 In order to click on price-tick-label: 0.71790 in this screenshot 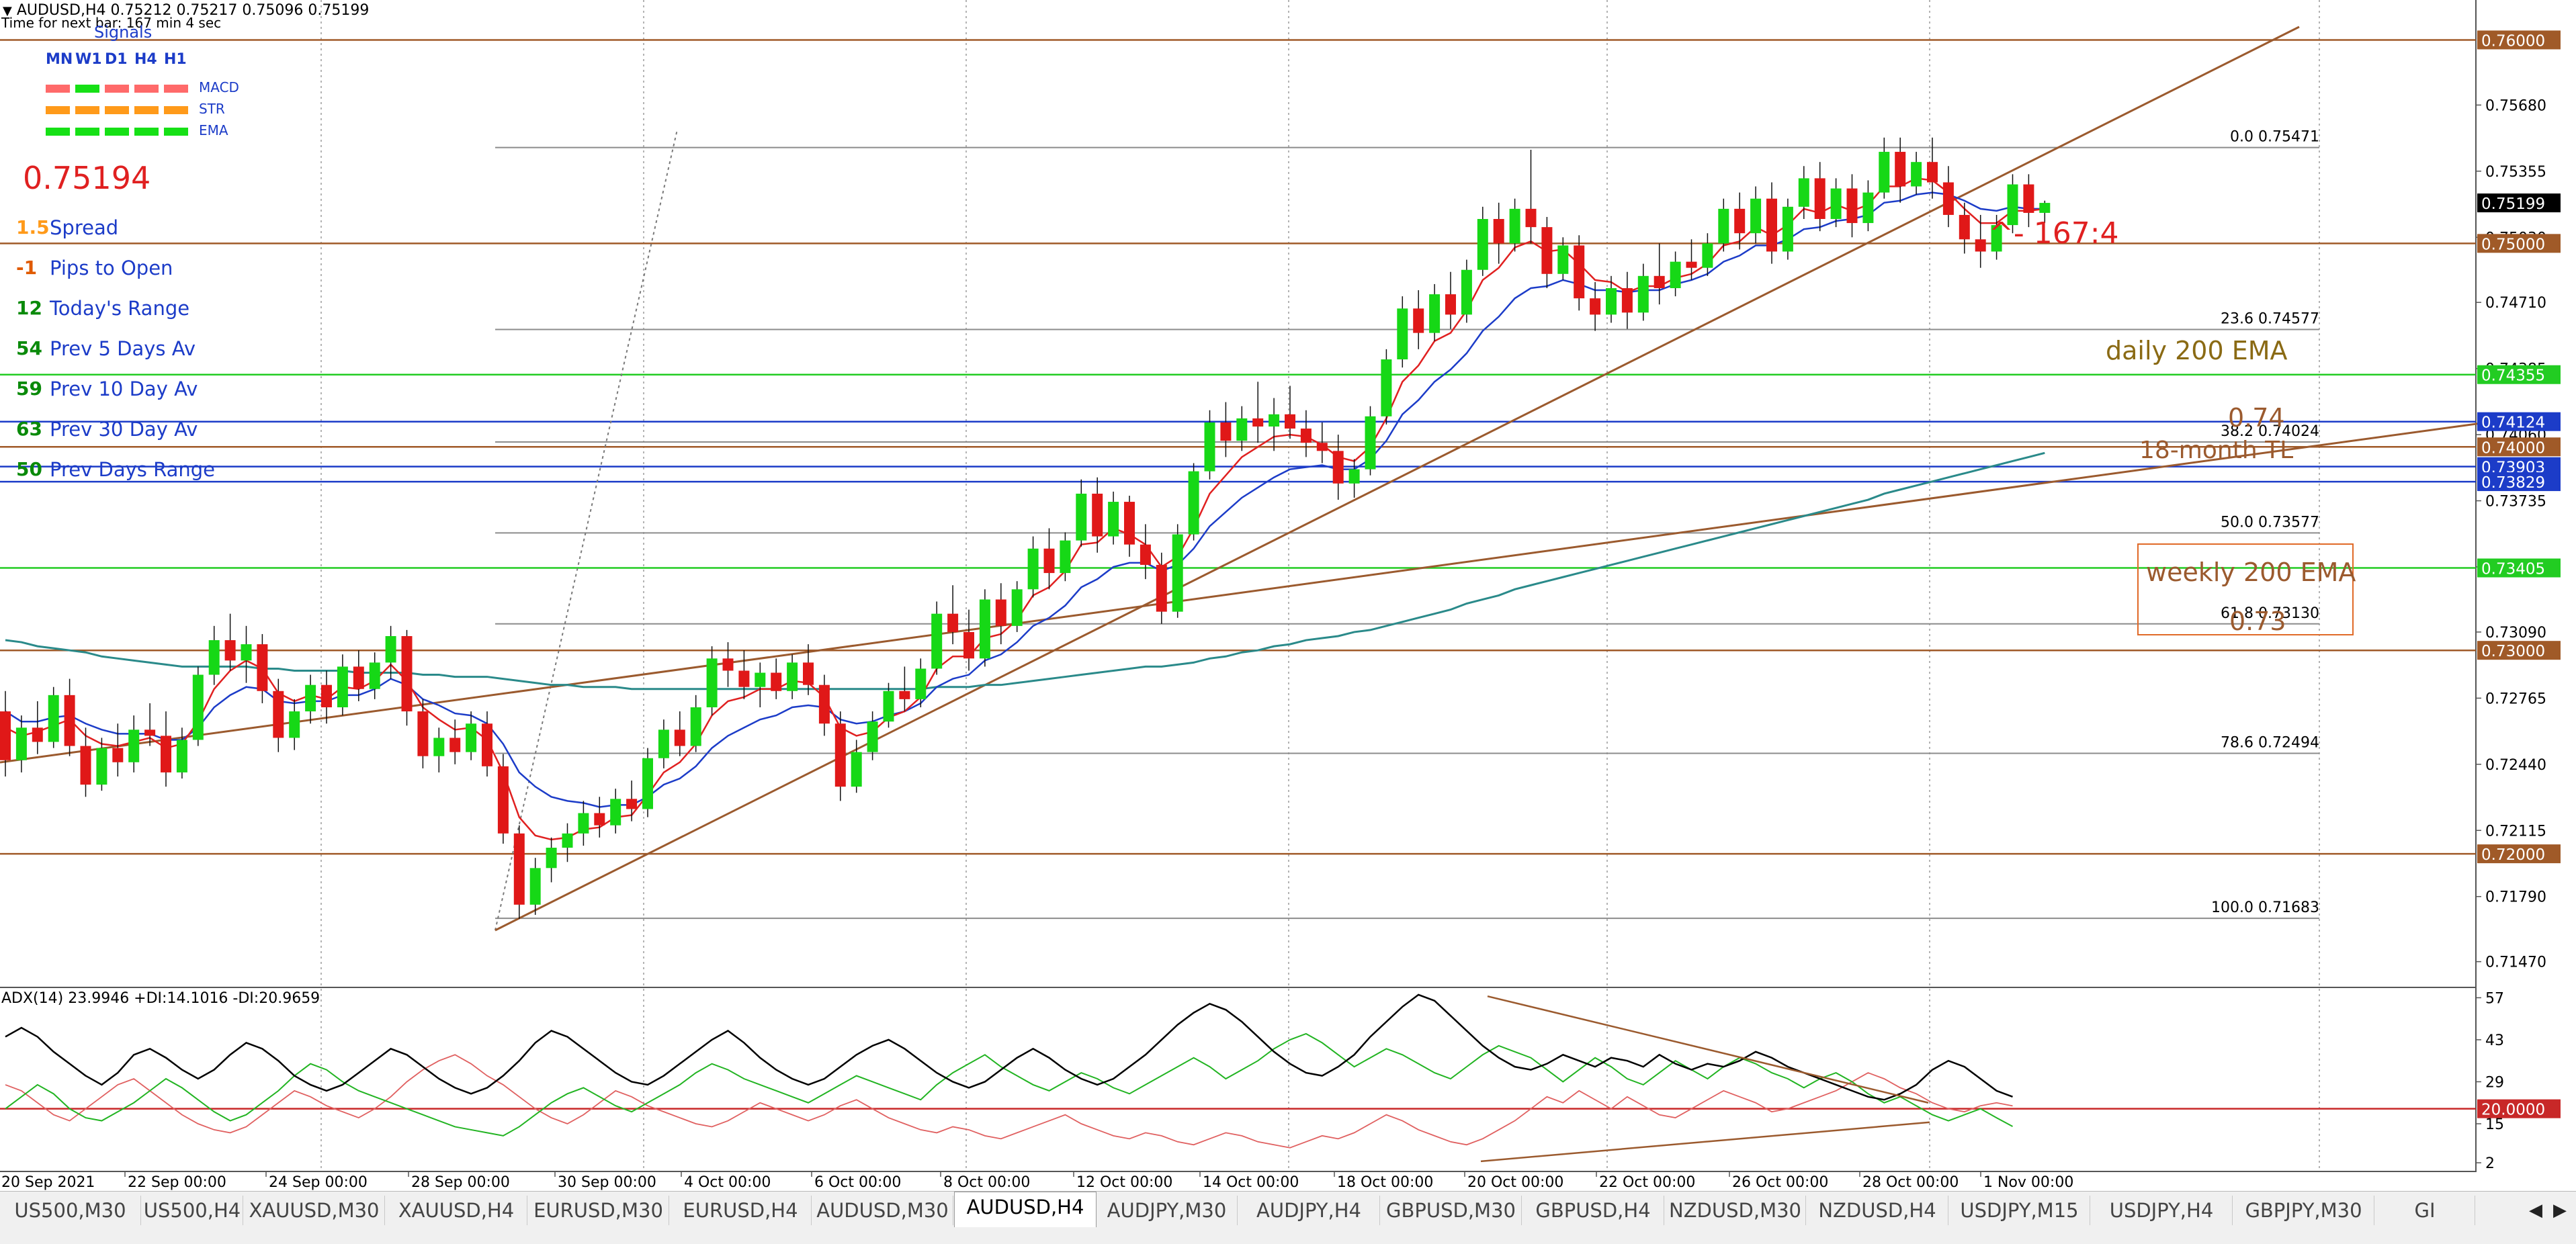, I will do `click(2515, 897)`.